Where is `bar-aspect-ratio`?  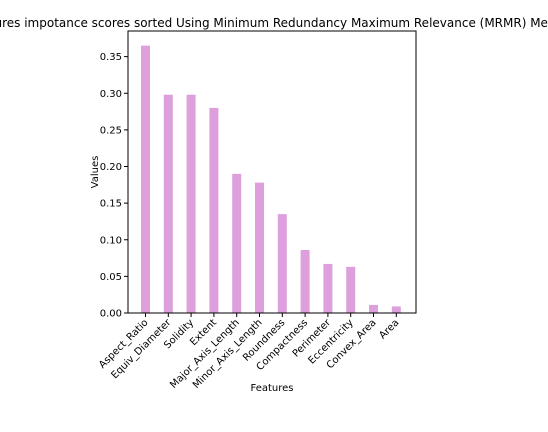
bar-aspect-ratio is located at coordinates (145, 179).